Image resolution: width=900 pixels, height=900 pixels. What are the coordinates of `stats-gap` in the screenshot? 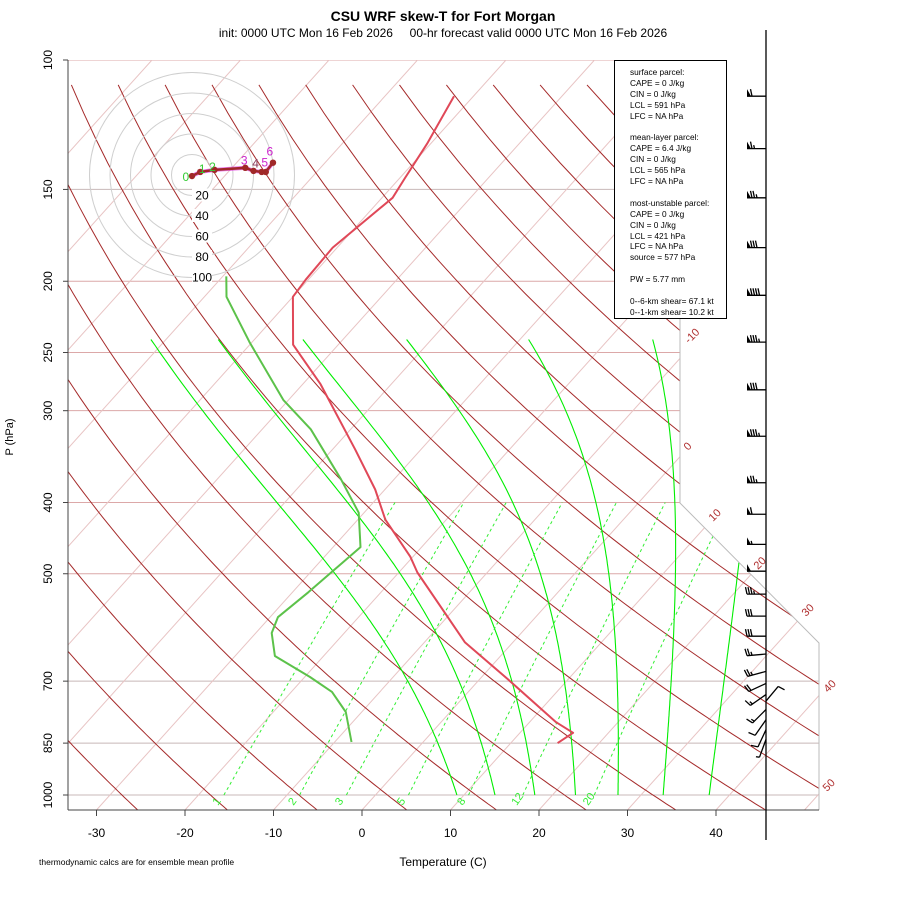 It's located at (678, 127).